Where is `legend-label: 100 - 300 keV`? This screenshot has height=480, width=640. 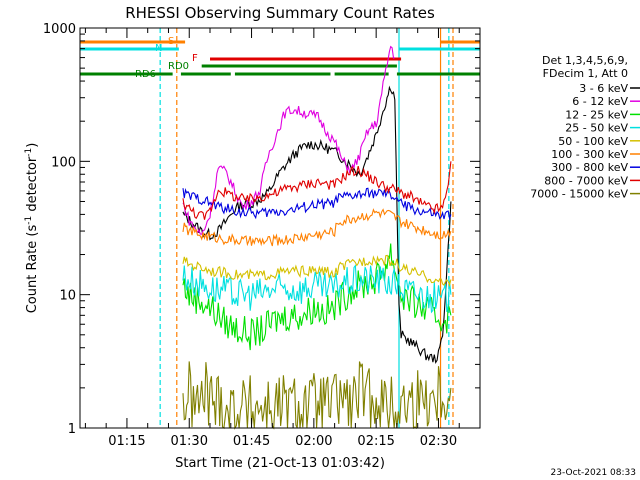
legend-label: 100 - 300 keV is located at coordinates (589, 154).